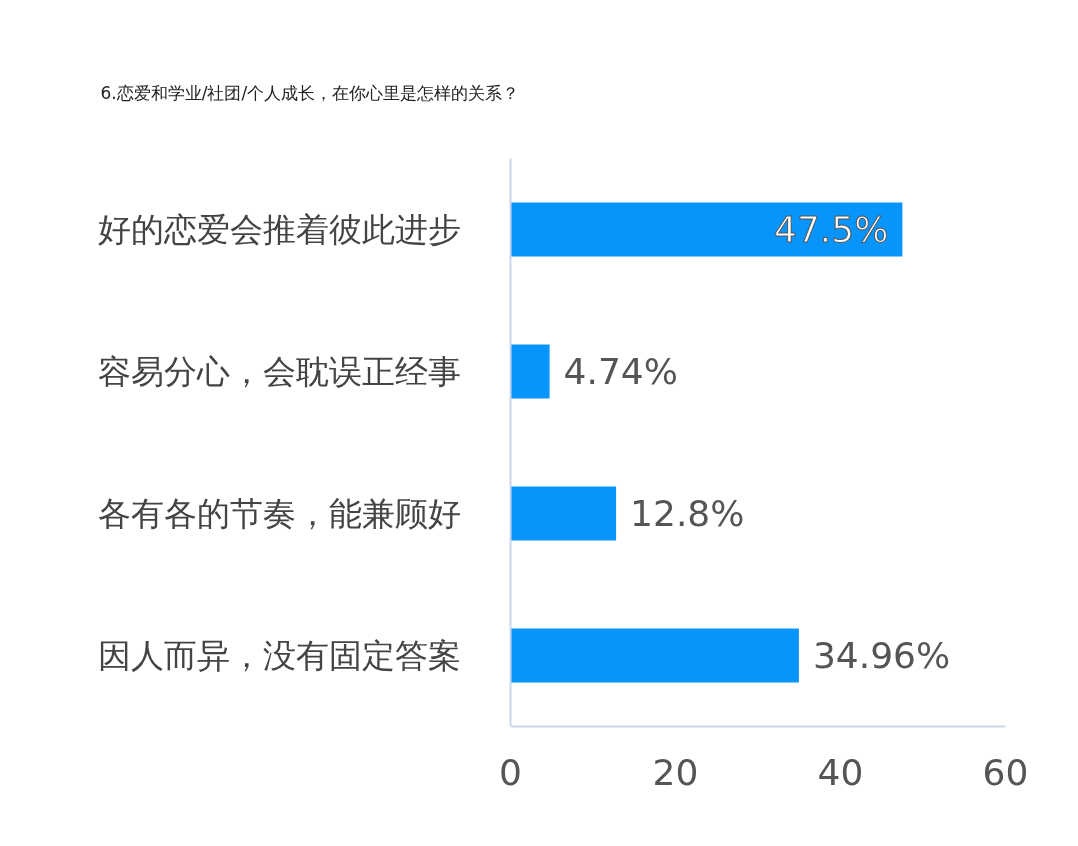  I want to click on x-tick-label: 40, so click(840, 772).